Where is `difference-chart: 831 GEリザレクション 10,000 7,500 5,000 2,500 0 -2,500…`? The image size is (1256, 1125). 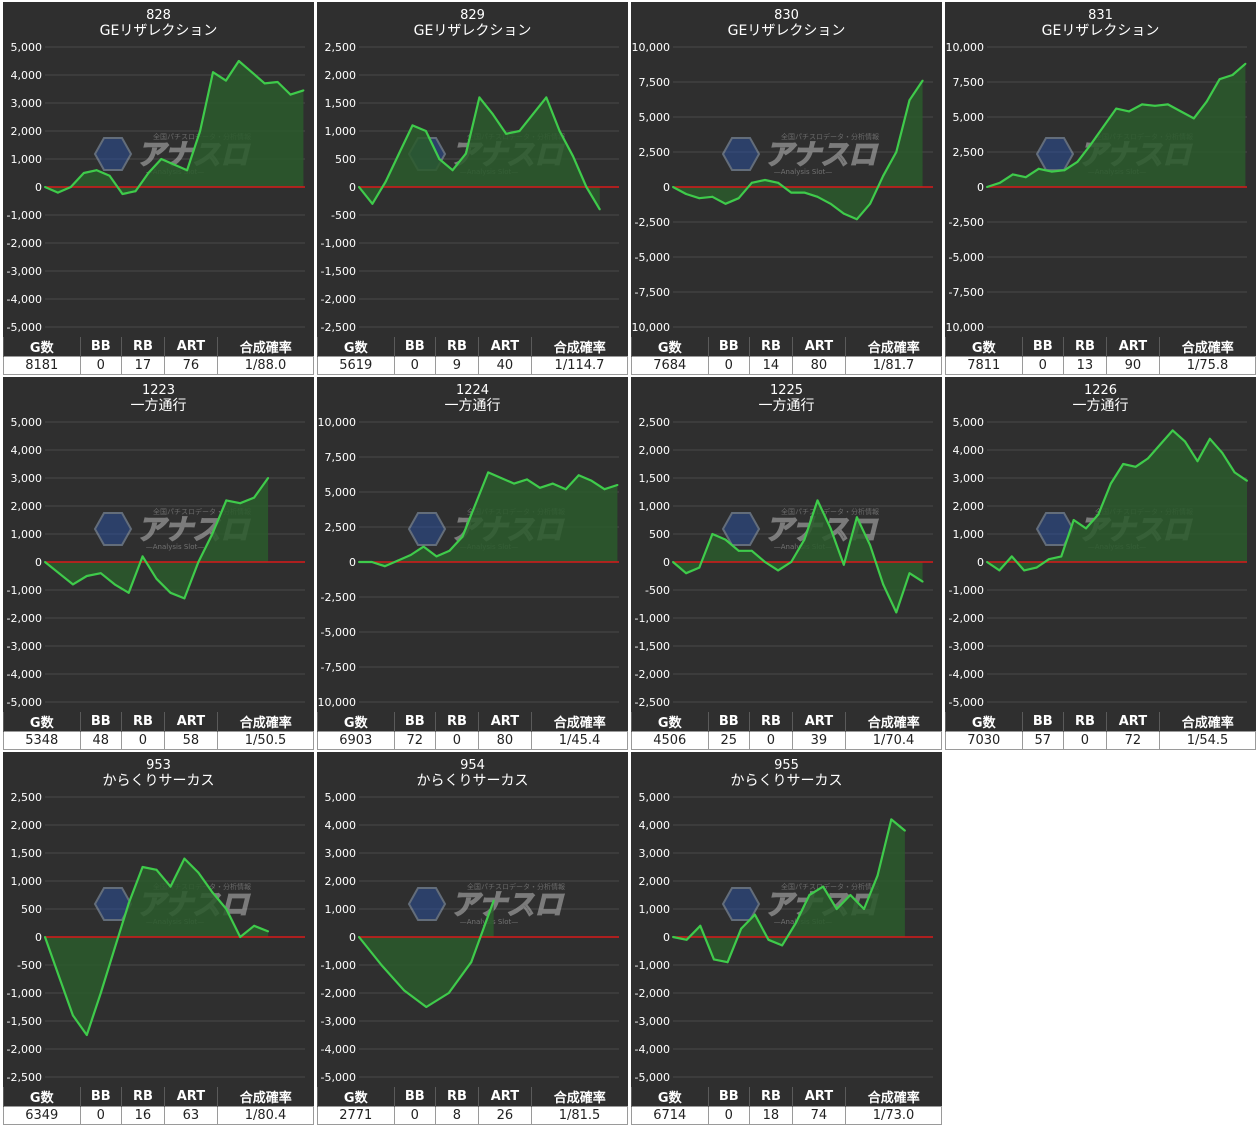
difference-chart: 831 GEリザレクション 10,000 7,500 5,000 2,500 0 -2,500… is located at coordinates (1100, 169).